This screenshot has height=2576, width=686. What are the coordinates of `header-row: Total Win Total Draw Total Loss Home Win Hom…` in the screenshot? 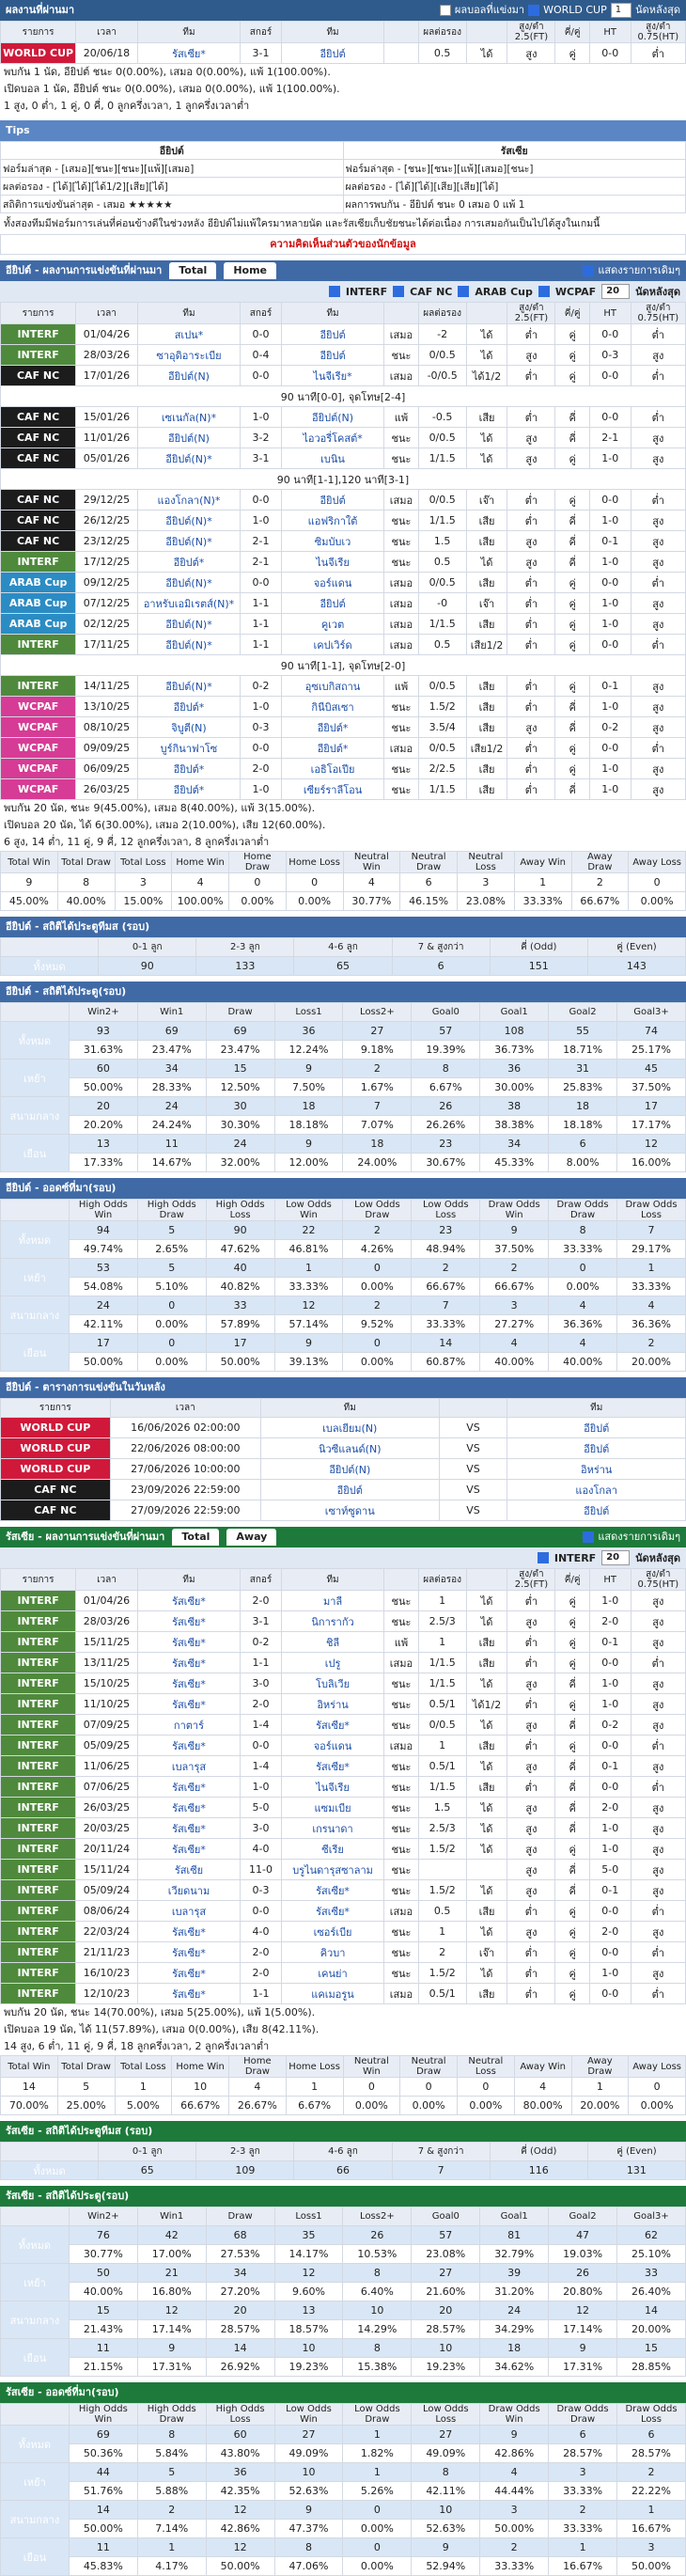 It's located at (343, 862).